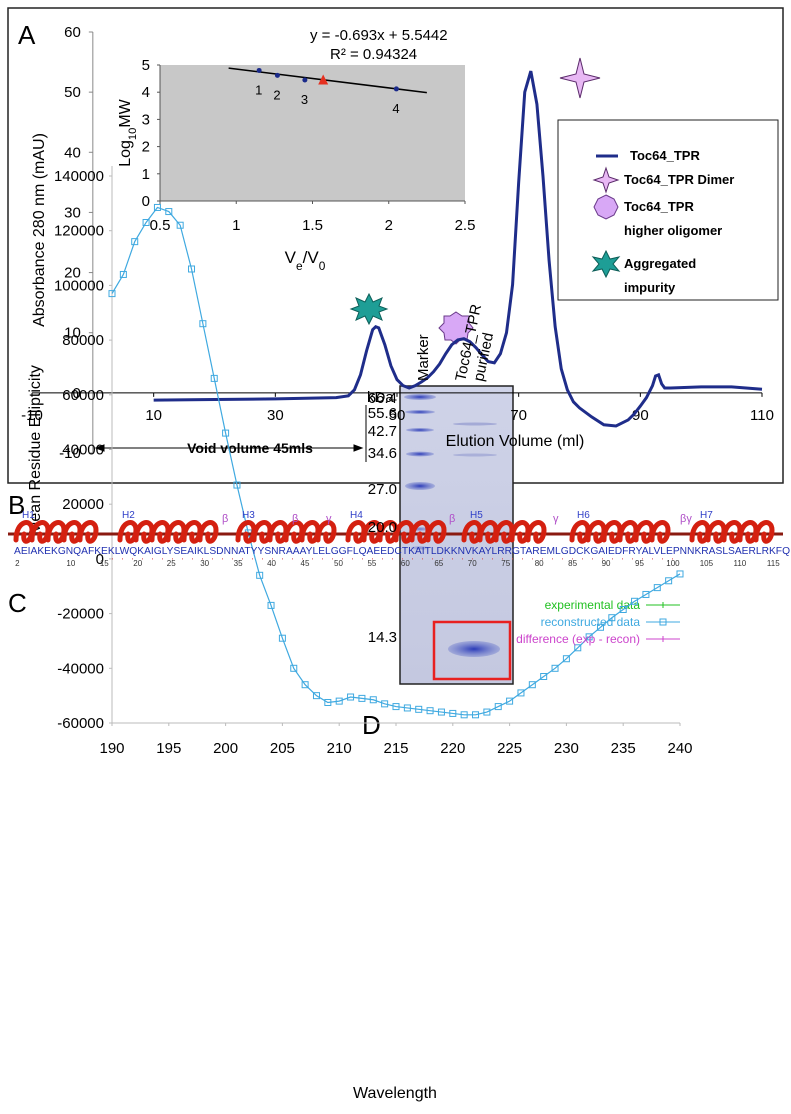  I want to click on residue-number: 15, so click(104, 563).